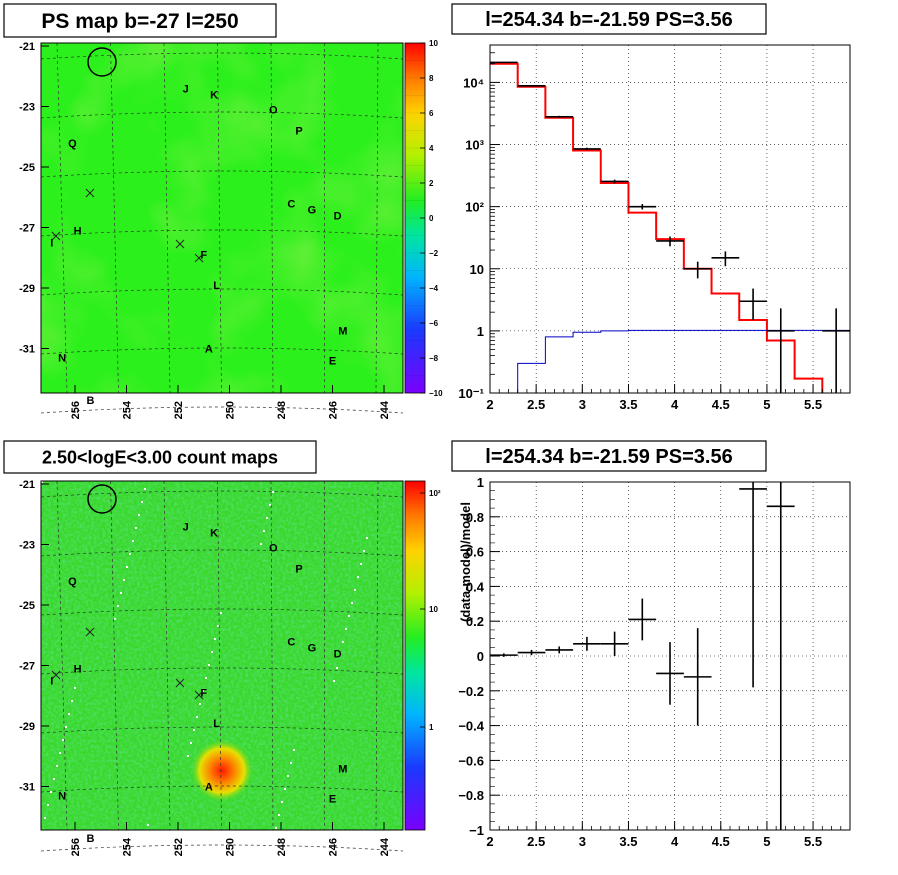 The image size is (898, 875). Describe the element at coordinates (766, 841) in the screenshot. I see `x-tick-label: 5` at that location.